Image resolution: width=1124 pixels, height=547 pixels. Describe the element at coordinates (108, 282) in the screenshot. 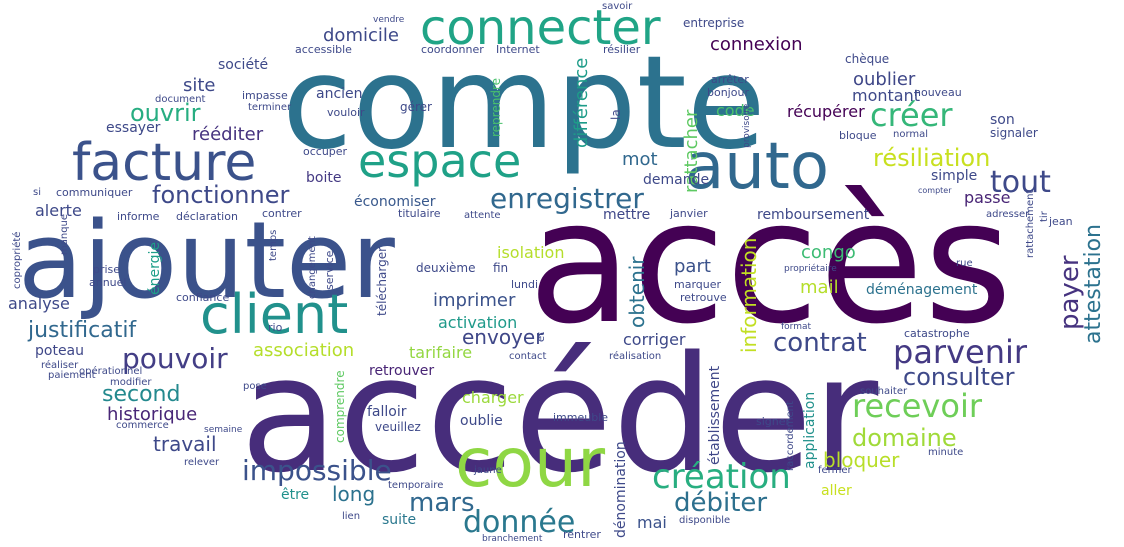

I see `word-110: annuel` at that location.